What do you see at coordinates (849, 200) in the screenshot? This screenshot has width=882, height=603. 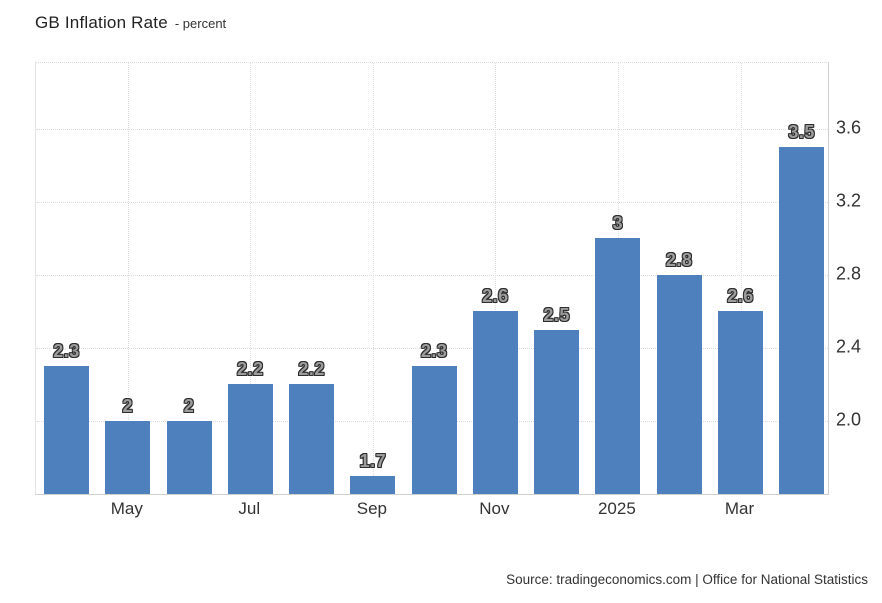 I see `y-axis-tick-label: 3.2` at bounding box center [849, 200].